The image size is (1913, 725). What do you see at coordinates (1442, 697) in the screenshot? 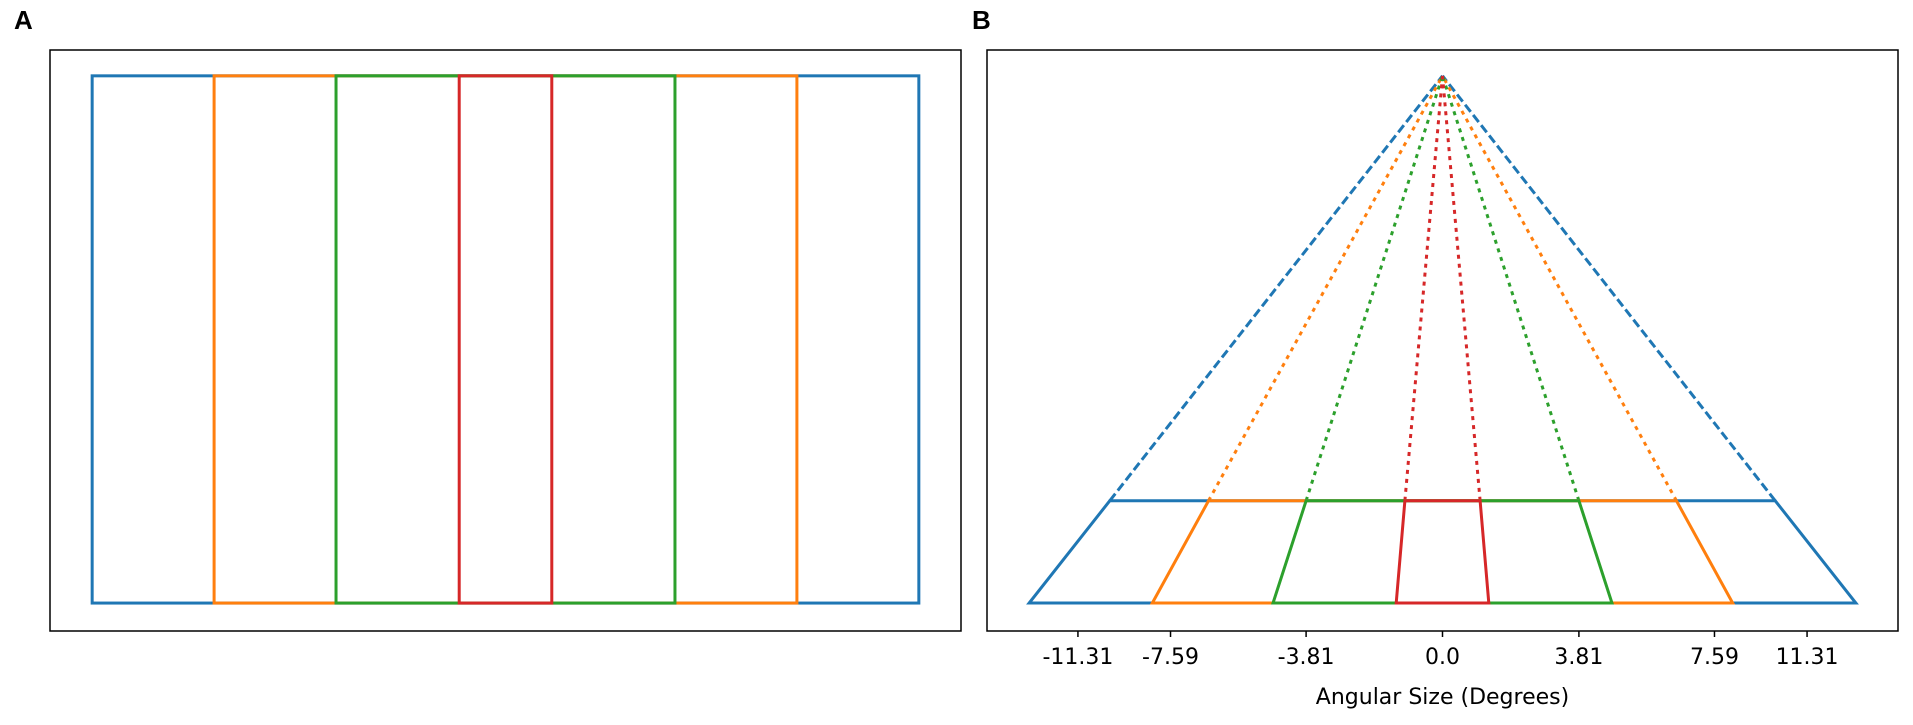
I see `x-axis-label: Angular Size (Degrees)` at bounding box center [1442, 697].